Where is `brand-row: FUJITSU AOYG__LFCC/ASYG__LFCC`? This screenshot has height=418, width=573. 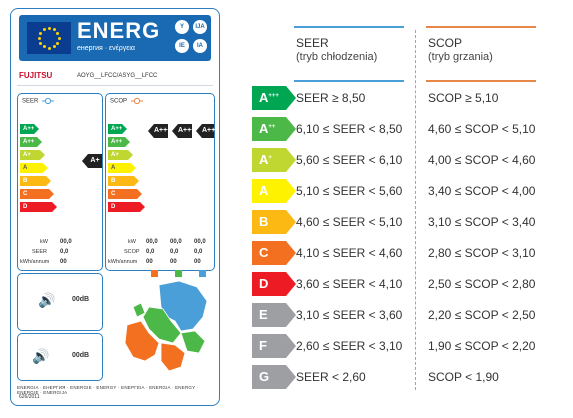 brand-row: FUJITSU AOYG__LFCC/ASYG__LFCC is located at coordinates (115, 77).